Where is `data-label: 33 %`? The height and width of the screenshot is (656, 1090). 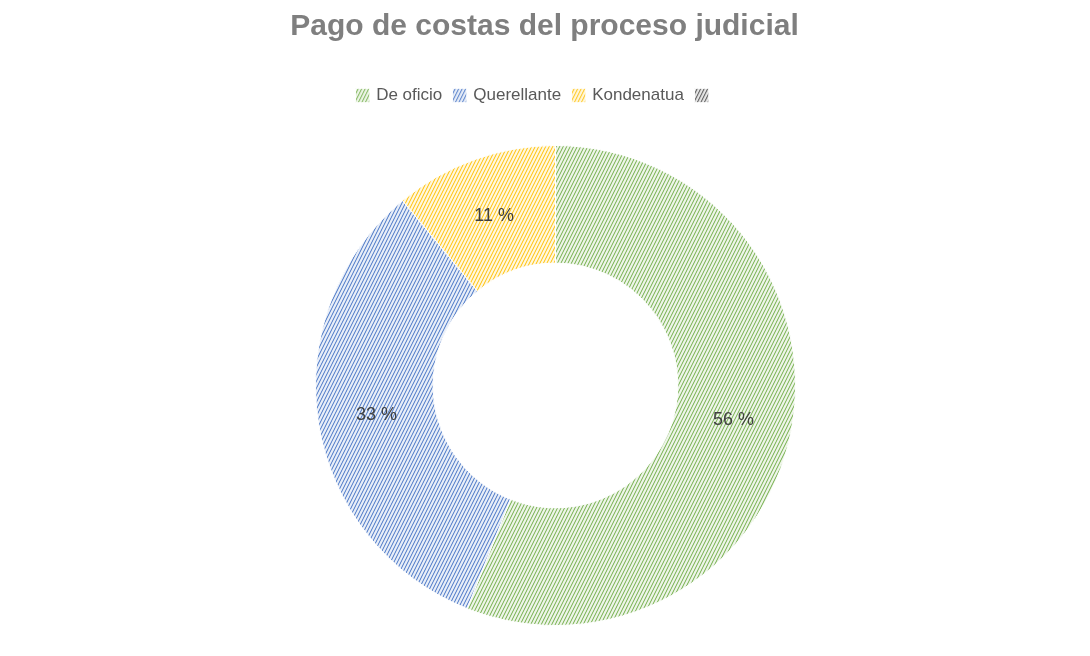 data-label: 33 % is located at coordinates (377, 413).